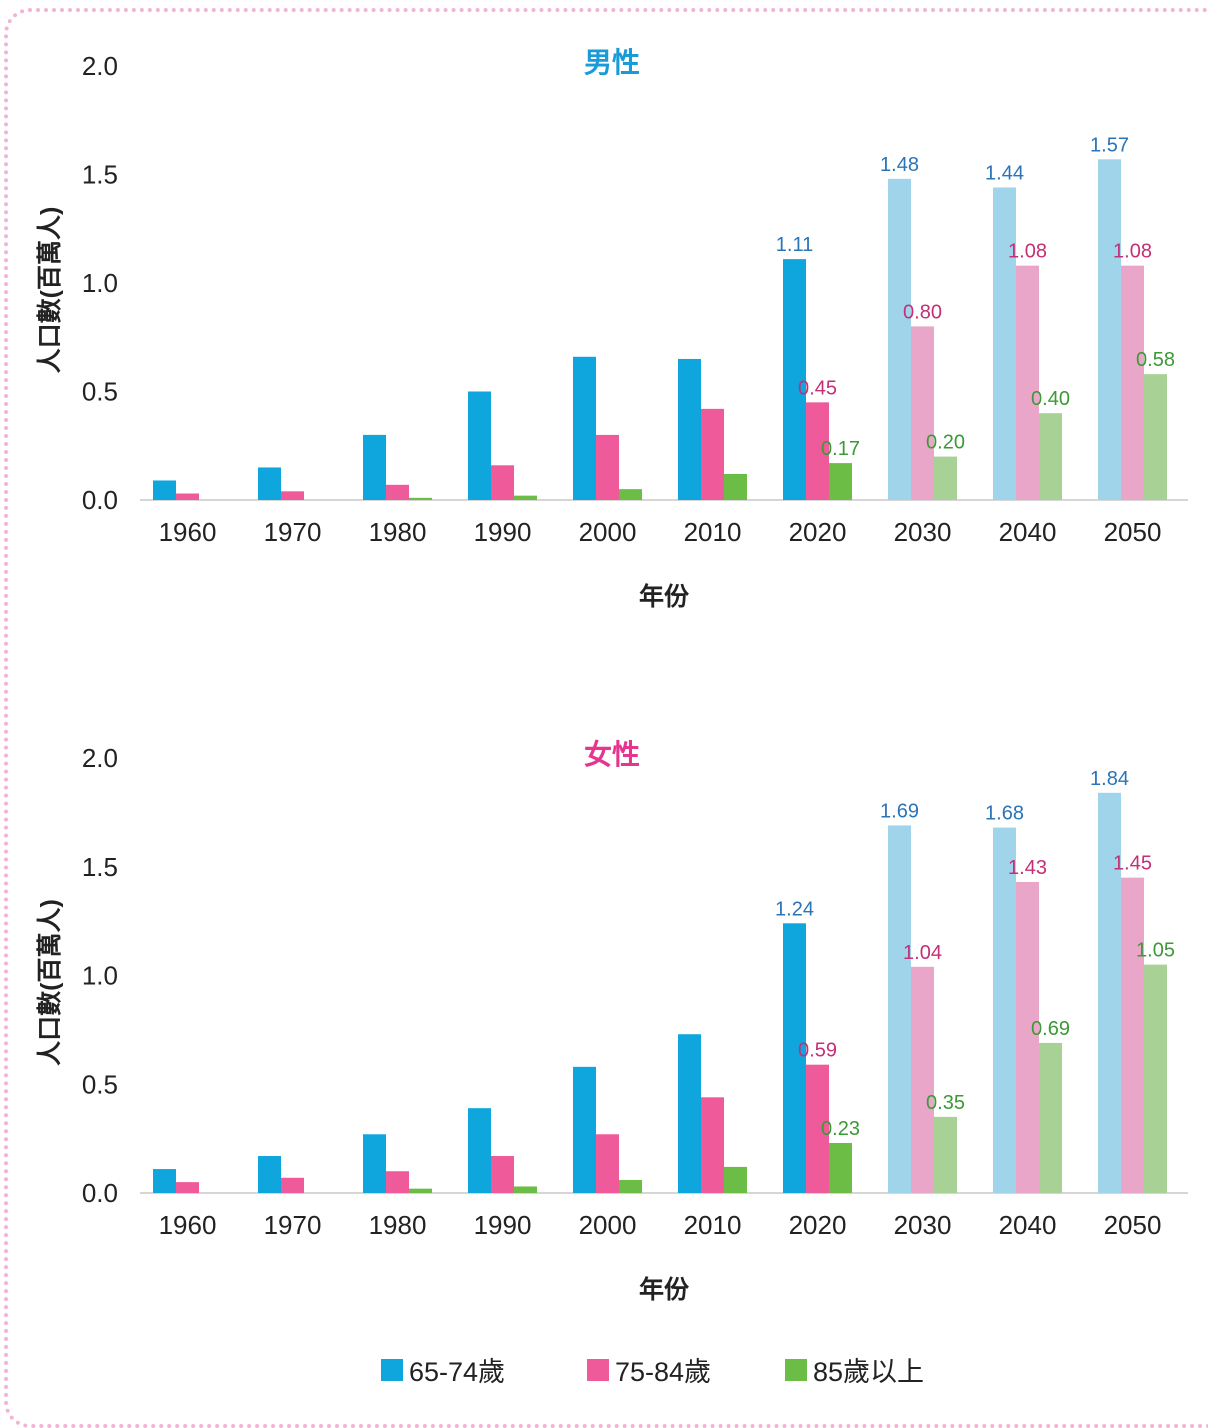 The height and width of the screenshot is (1428, 1208). What do you see at coordinates (840, 449) in the screenshot?
I see `data-label: 0.17` at bounding box center [840, 449].